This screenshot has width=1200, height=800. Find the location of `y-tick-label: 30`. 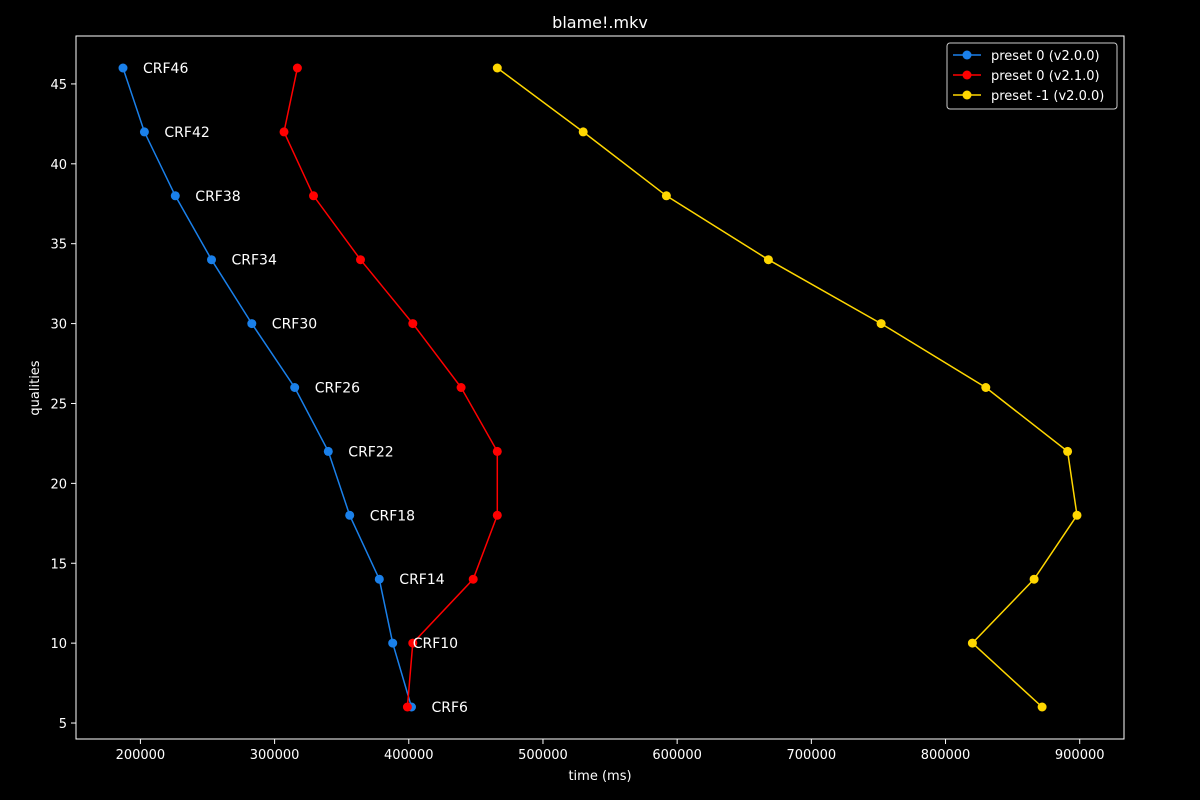

y-tick-label: 30 is located at coordinates (58, 325).